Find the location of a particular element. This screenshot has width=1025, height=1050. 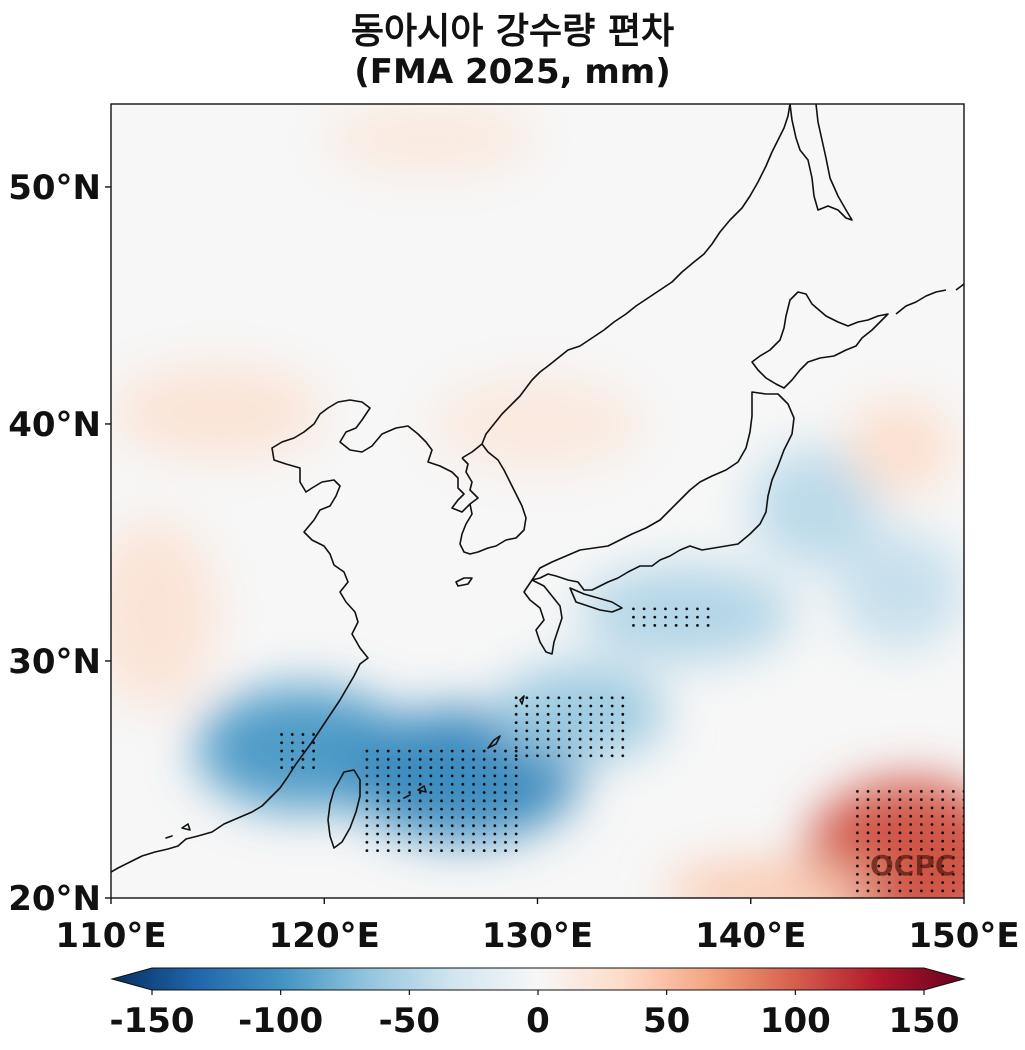

x-tick-label: 130°E is located at coordinates (537, 936).